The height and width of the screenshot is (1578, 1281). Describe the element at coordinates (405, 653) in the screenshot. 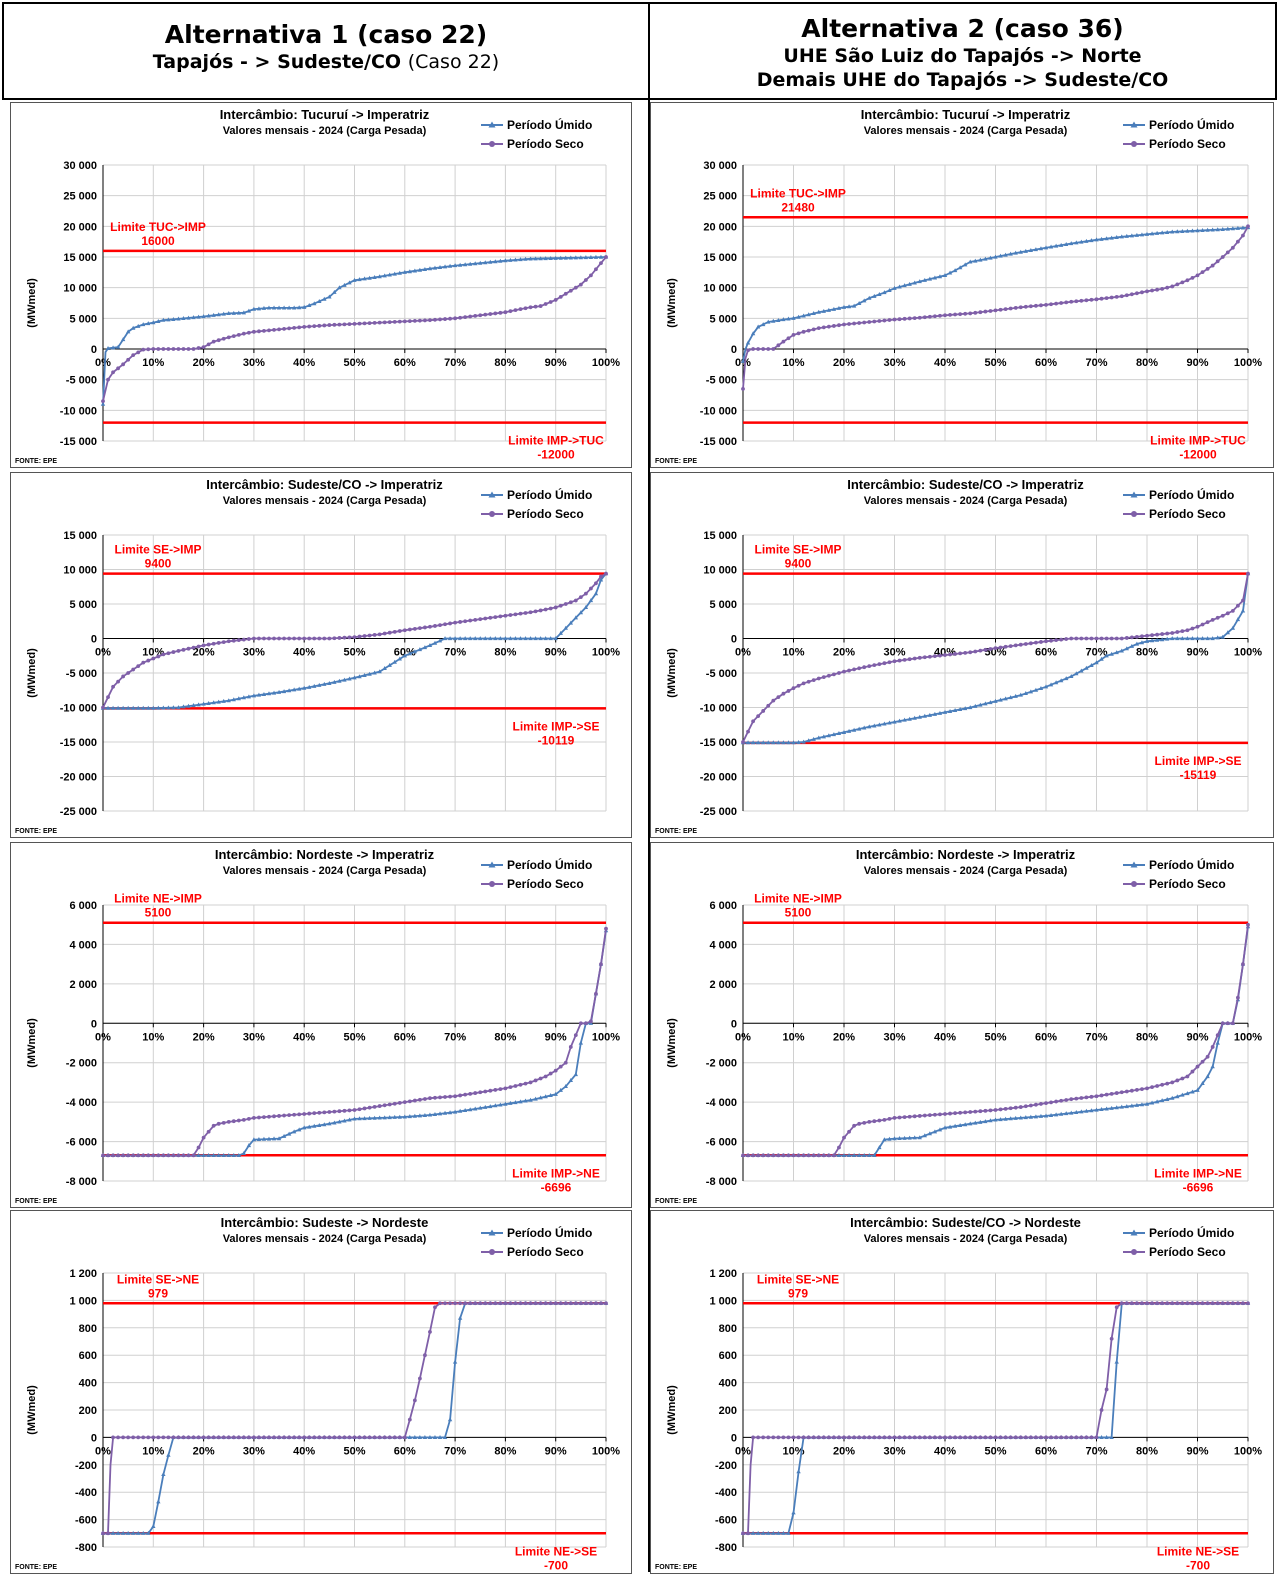

I see `x-tick-label: 60%` at that location.